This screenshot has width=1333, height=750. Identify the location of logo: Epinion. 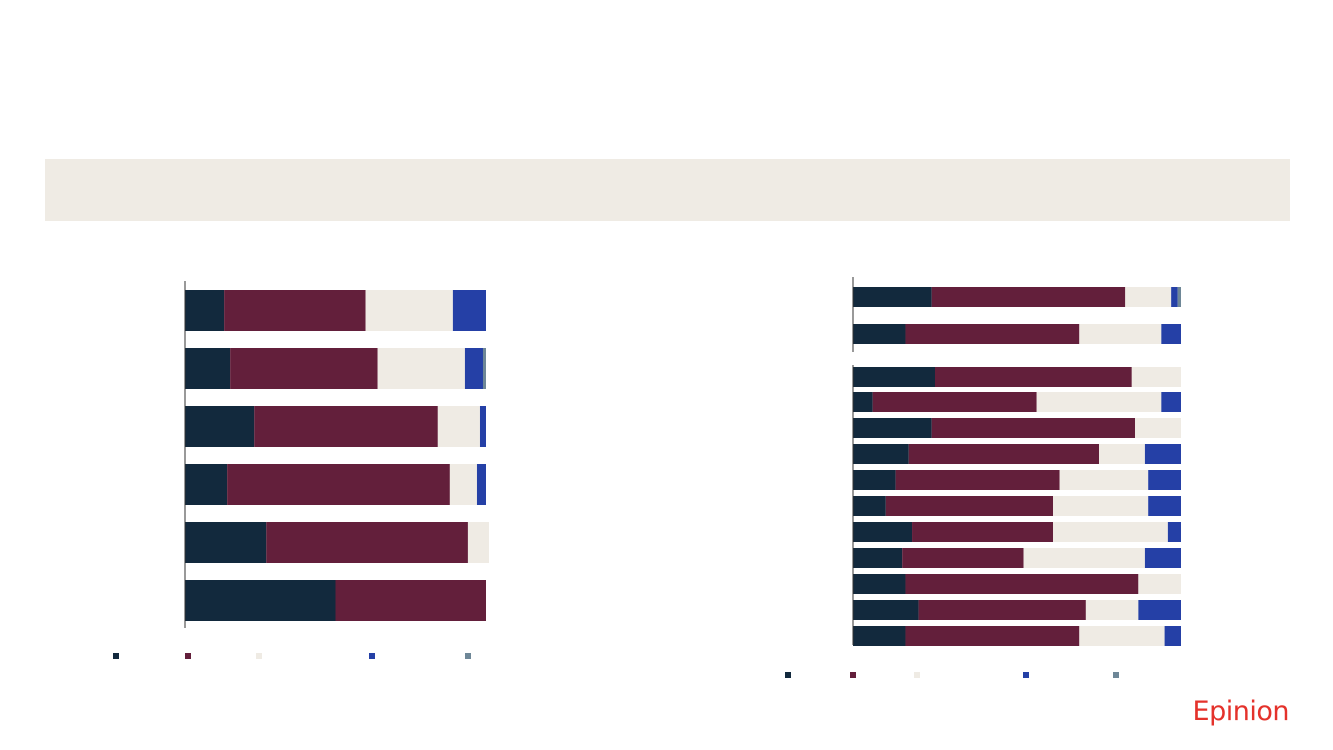
(1241, 711).